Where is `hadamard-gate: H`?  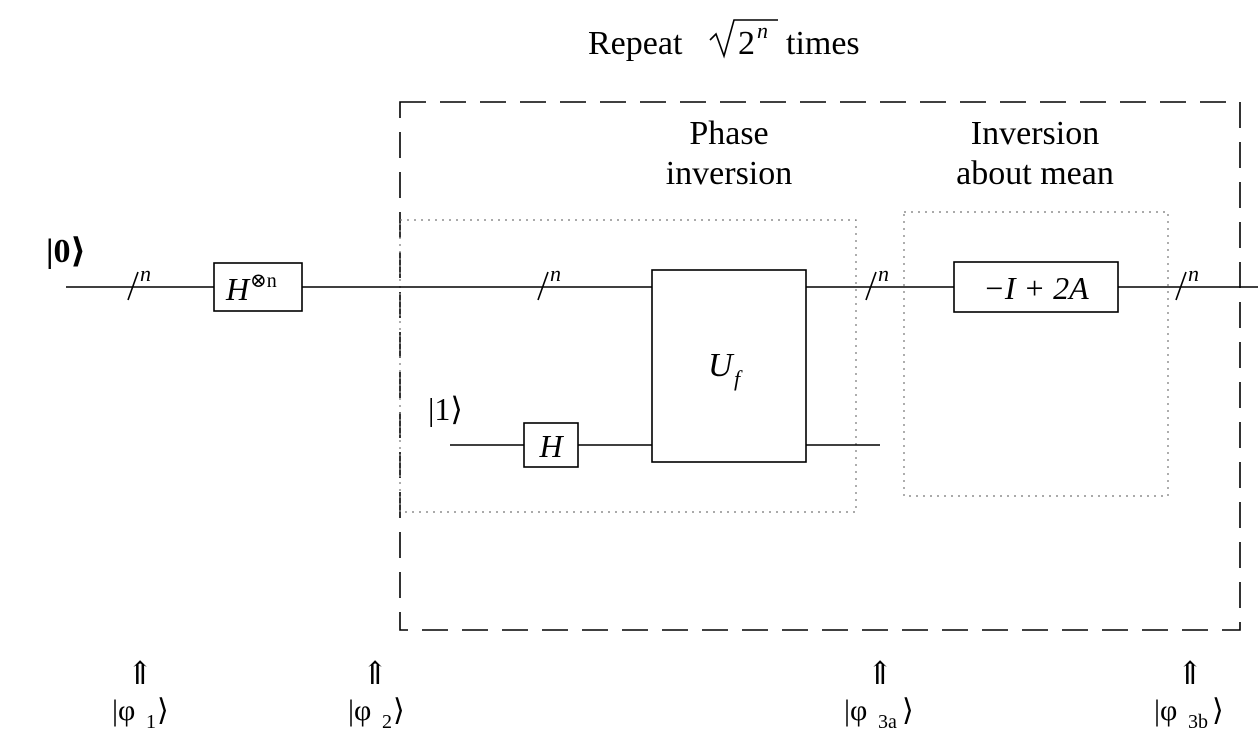
hadamard-gate: H is located at coordinates (551, 445).